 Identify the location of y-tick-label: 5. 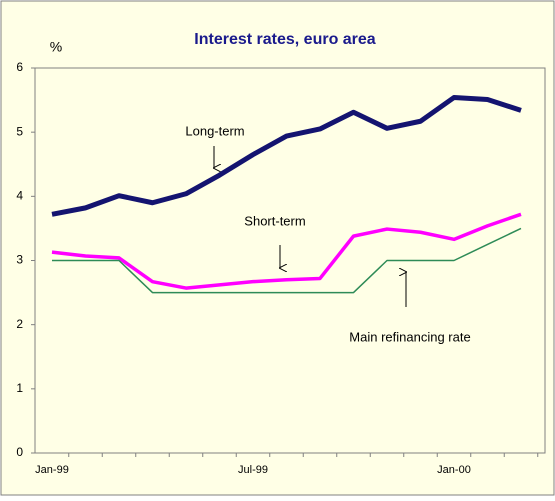
(19, 131).